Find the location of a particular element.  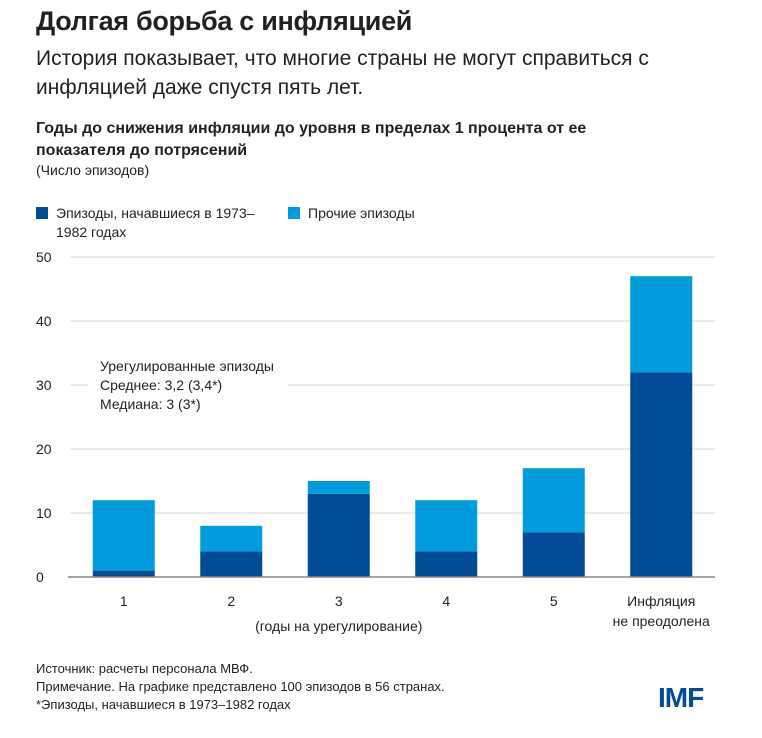

legend-swatch-light is located at coordinates (294, 213).